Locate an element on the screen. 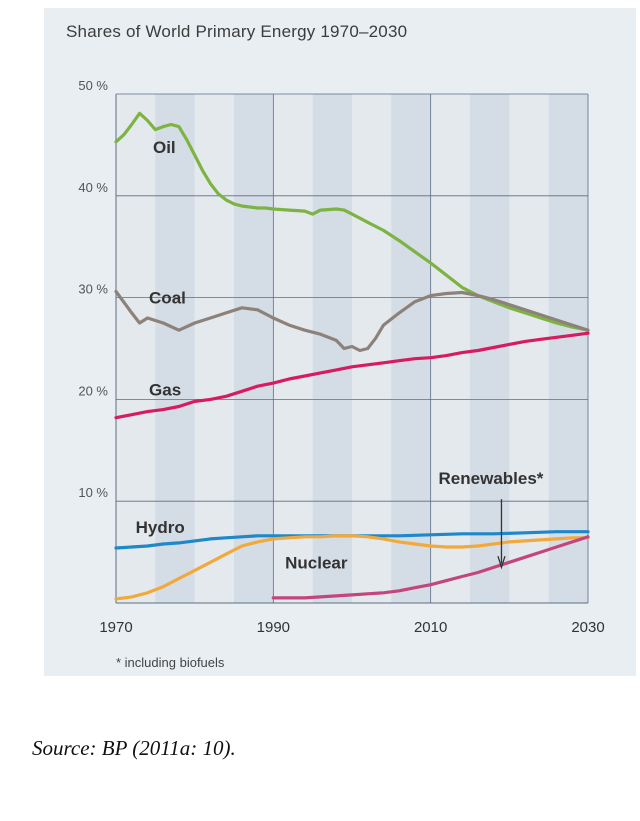 The width and height of the screenshot is (640, 821). band-1970 is located at coordinates (136, 348).